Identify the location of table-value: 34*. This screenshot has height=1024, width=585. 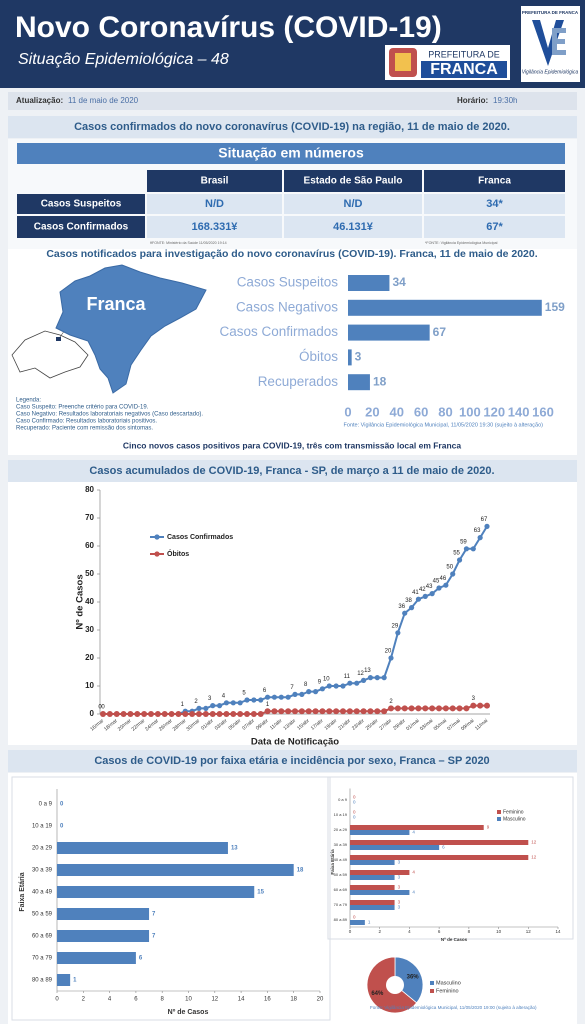
(494, 204).